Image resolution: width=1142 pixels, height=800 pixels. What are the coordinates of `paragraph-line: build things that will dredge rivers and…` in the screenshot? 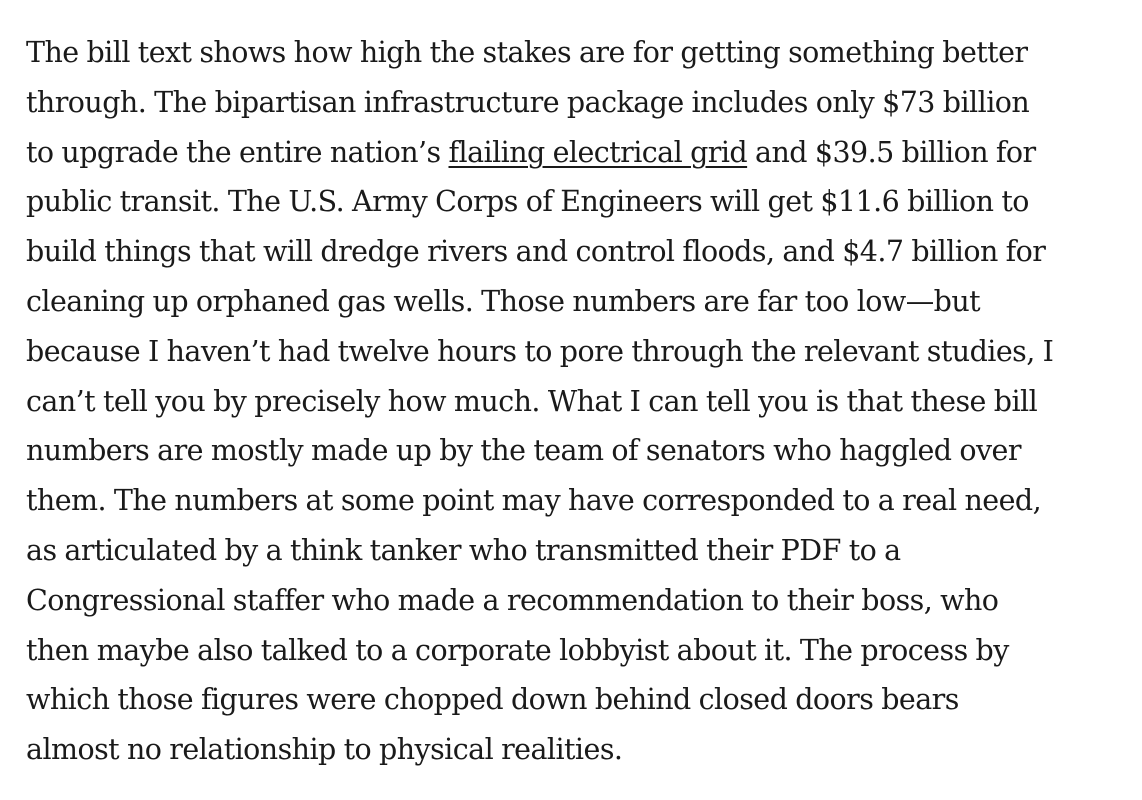 It's located at (536, 252).